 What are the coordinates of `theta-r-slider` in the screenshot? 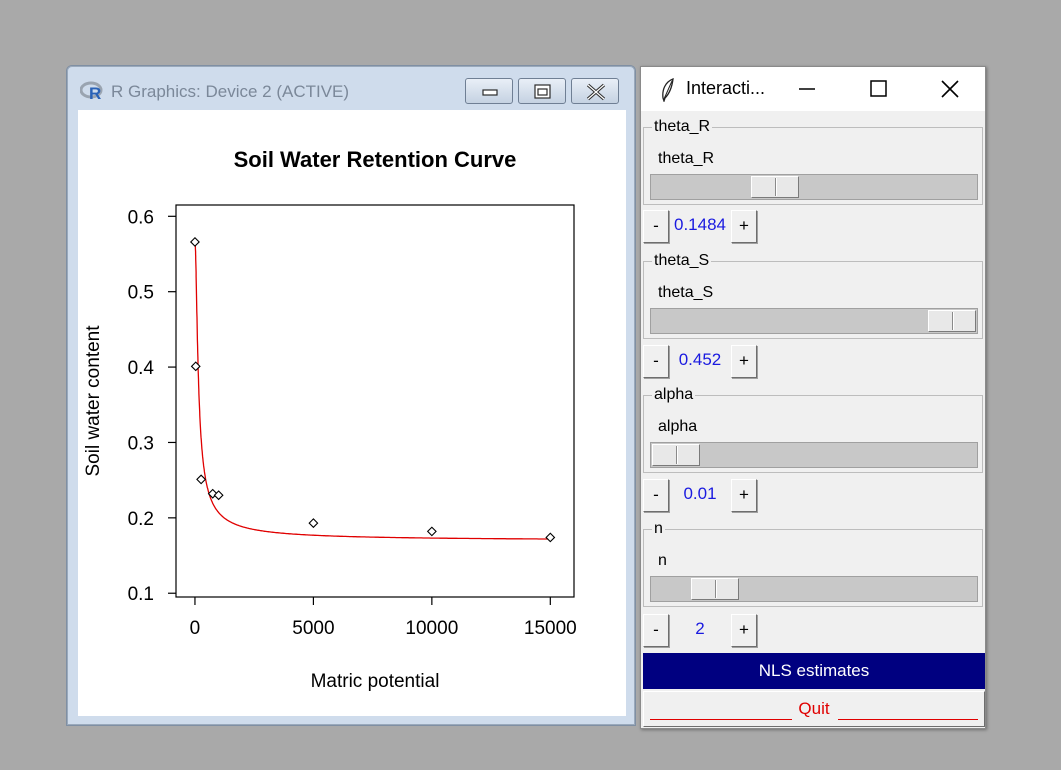 It's located at (814, 187).